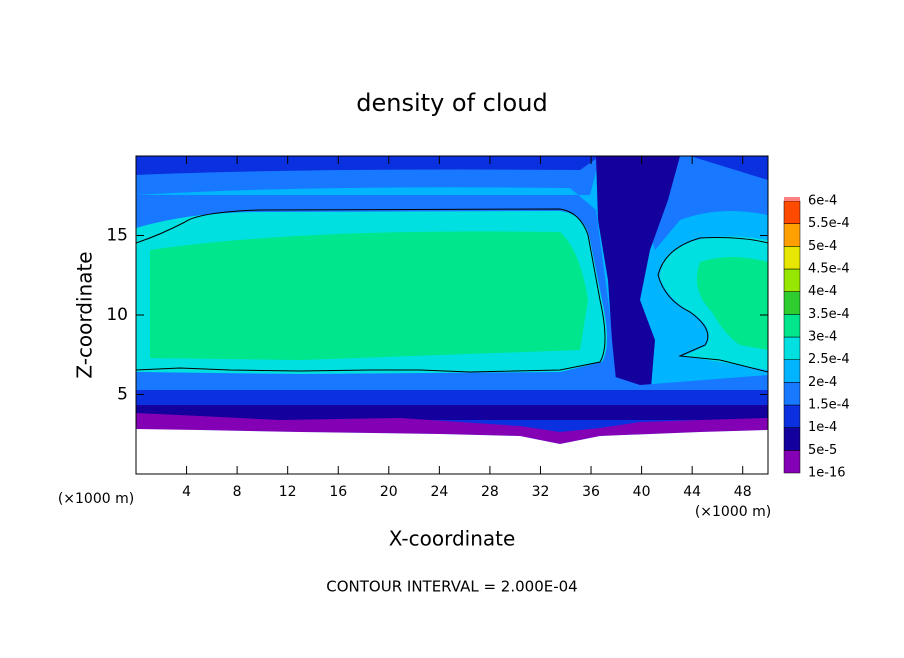 Image resolution: width=904 pixels, height=658 pixels. What do you see at coordinates (451, 587) in the screenshot?
I see `footer: CONTOUR INTERVAL = 2.000E-04` at bounding box center [451, 587].